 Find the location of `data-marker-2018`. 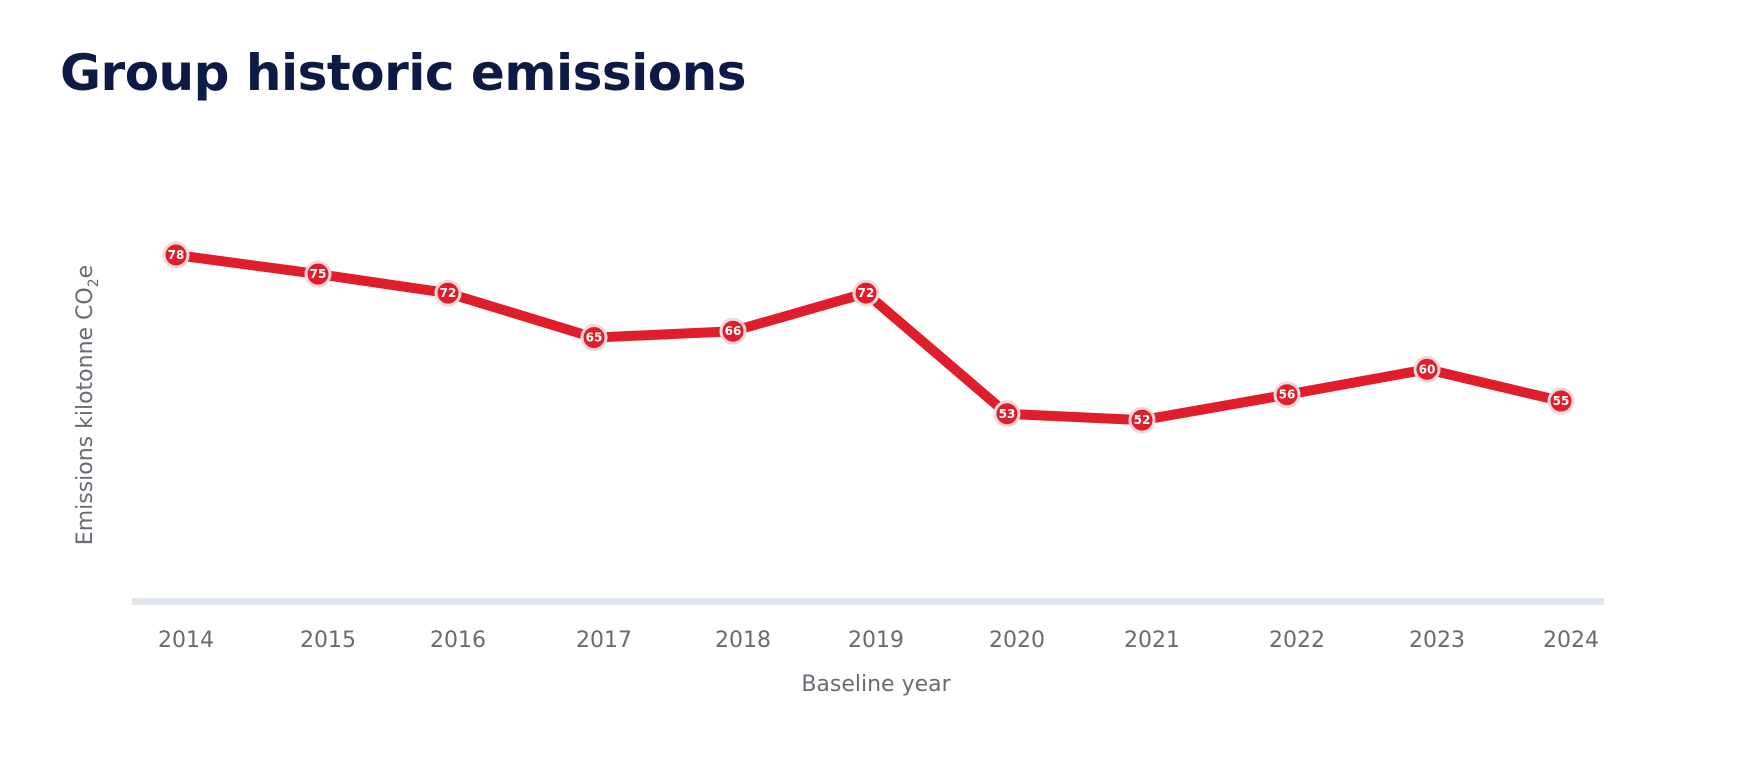

data-marker-2018 is located at coordinates (733, 331).